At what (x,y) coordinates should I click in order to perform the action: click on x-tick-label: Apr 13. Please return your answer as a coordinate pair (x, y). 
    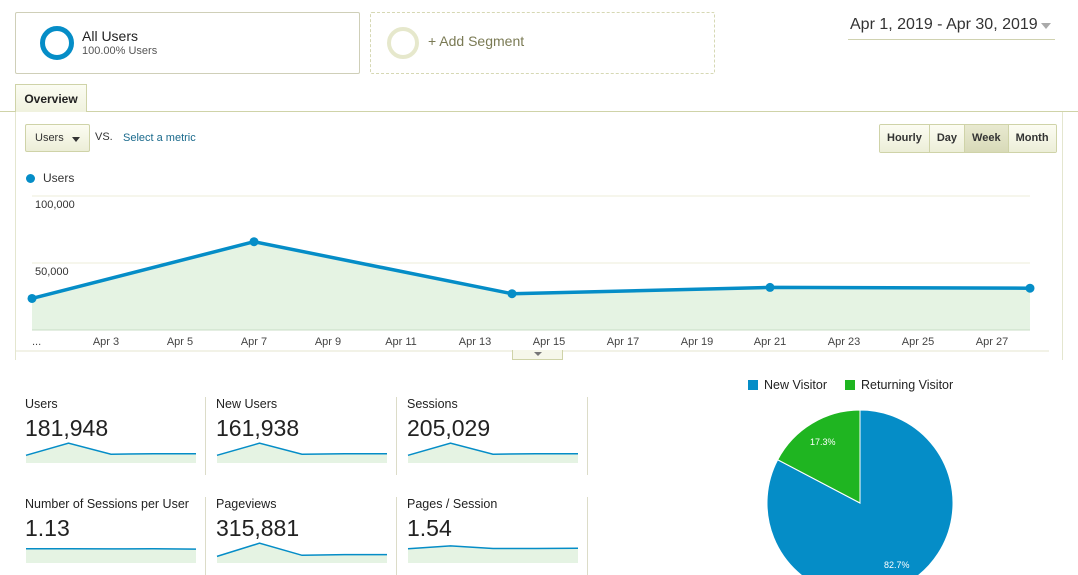
    Looking at the image, I should click on (475, 342).